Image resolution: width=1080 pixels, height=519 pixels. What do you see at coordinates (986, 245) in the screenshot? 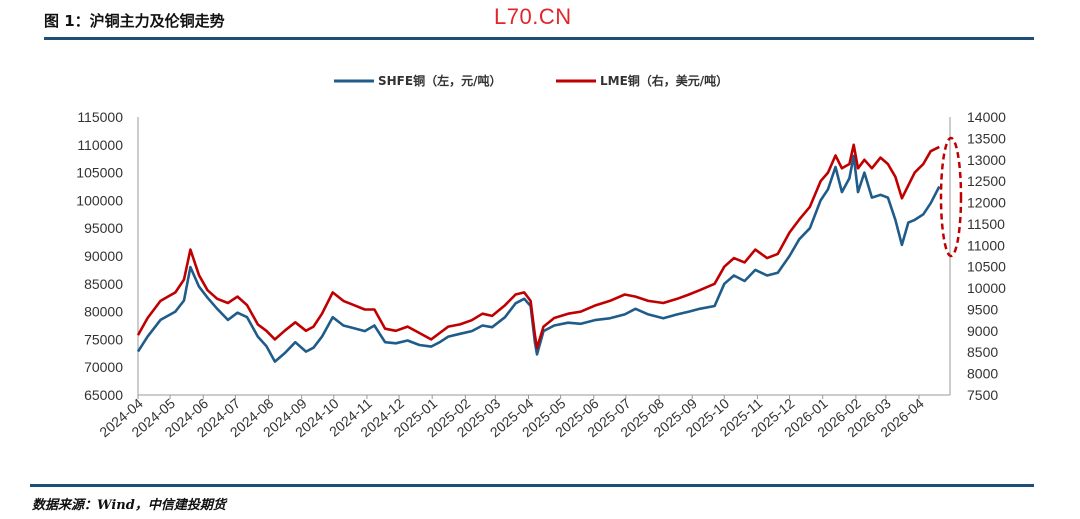
I see `right-tick-label: 11000` at bounding box center [986, 245].